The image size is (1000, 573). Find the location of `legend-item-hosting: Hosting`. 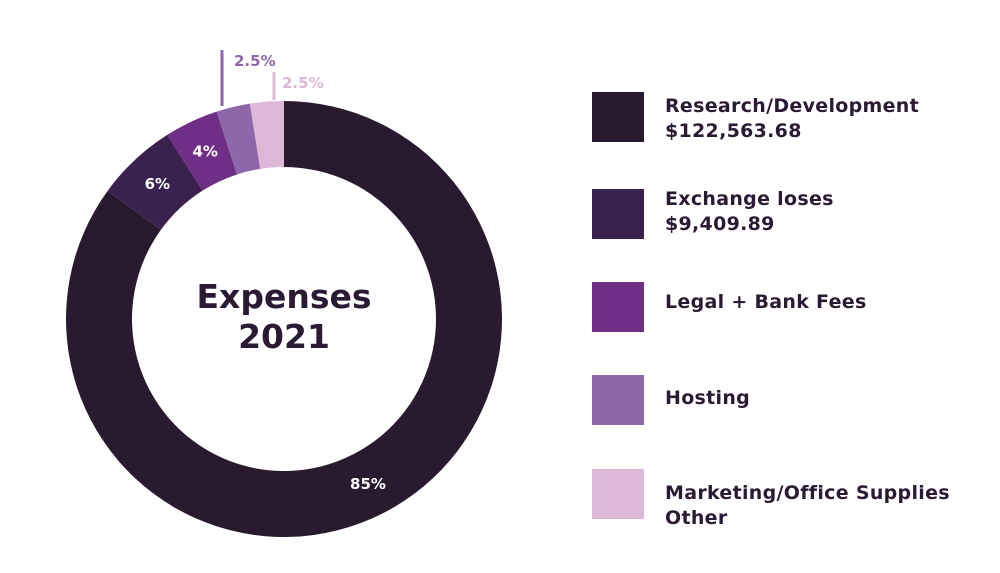

legend-item-hosting: Hosting is located at coordinates (787, 401).